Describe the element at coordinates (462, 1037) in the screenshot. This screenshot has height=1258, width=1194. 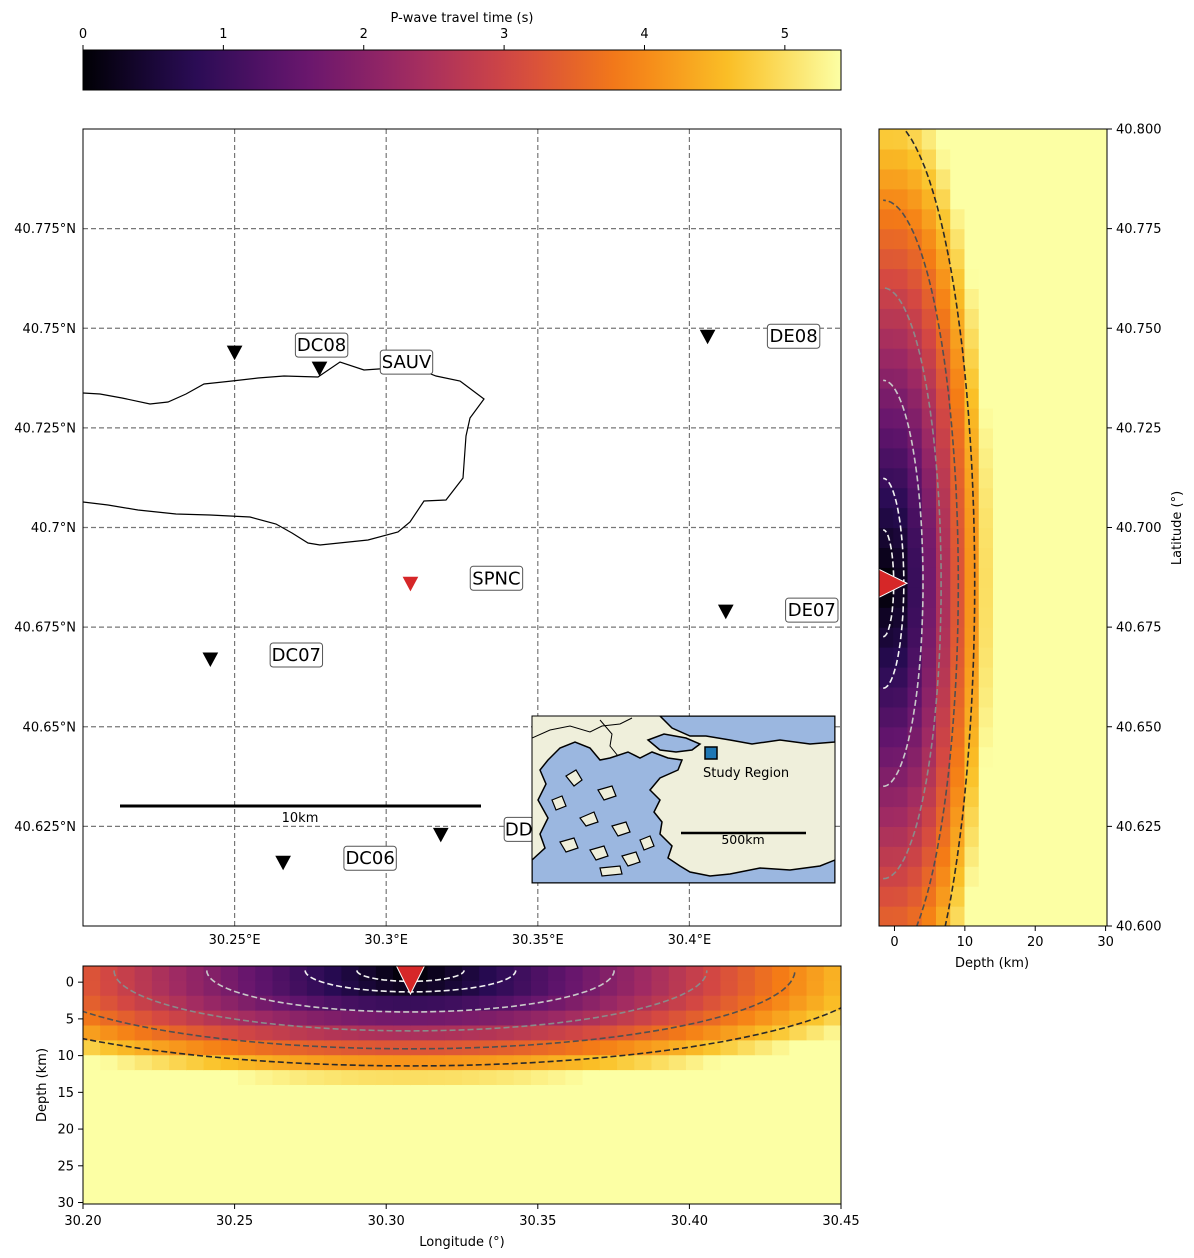
I see `contour-line` at that location.